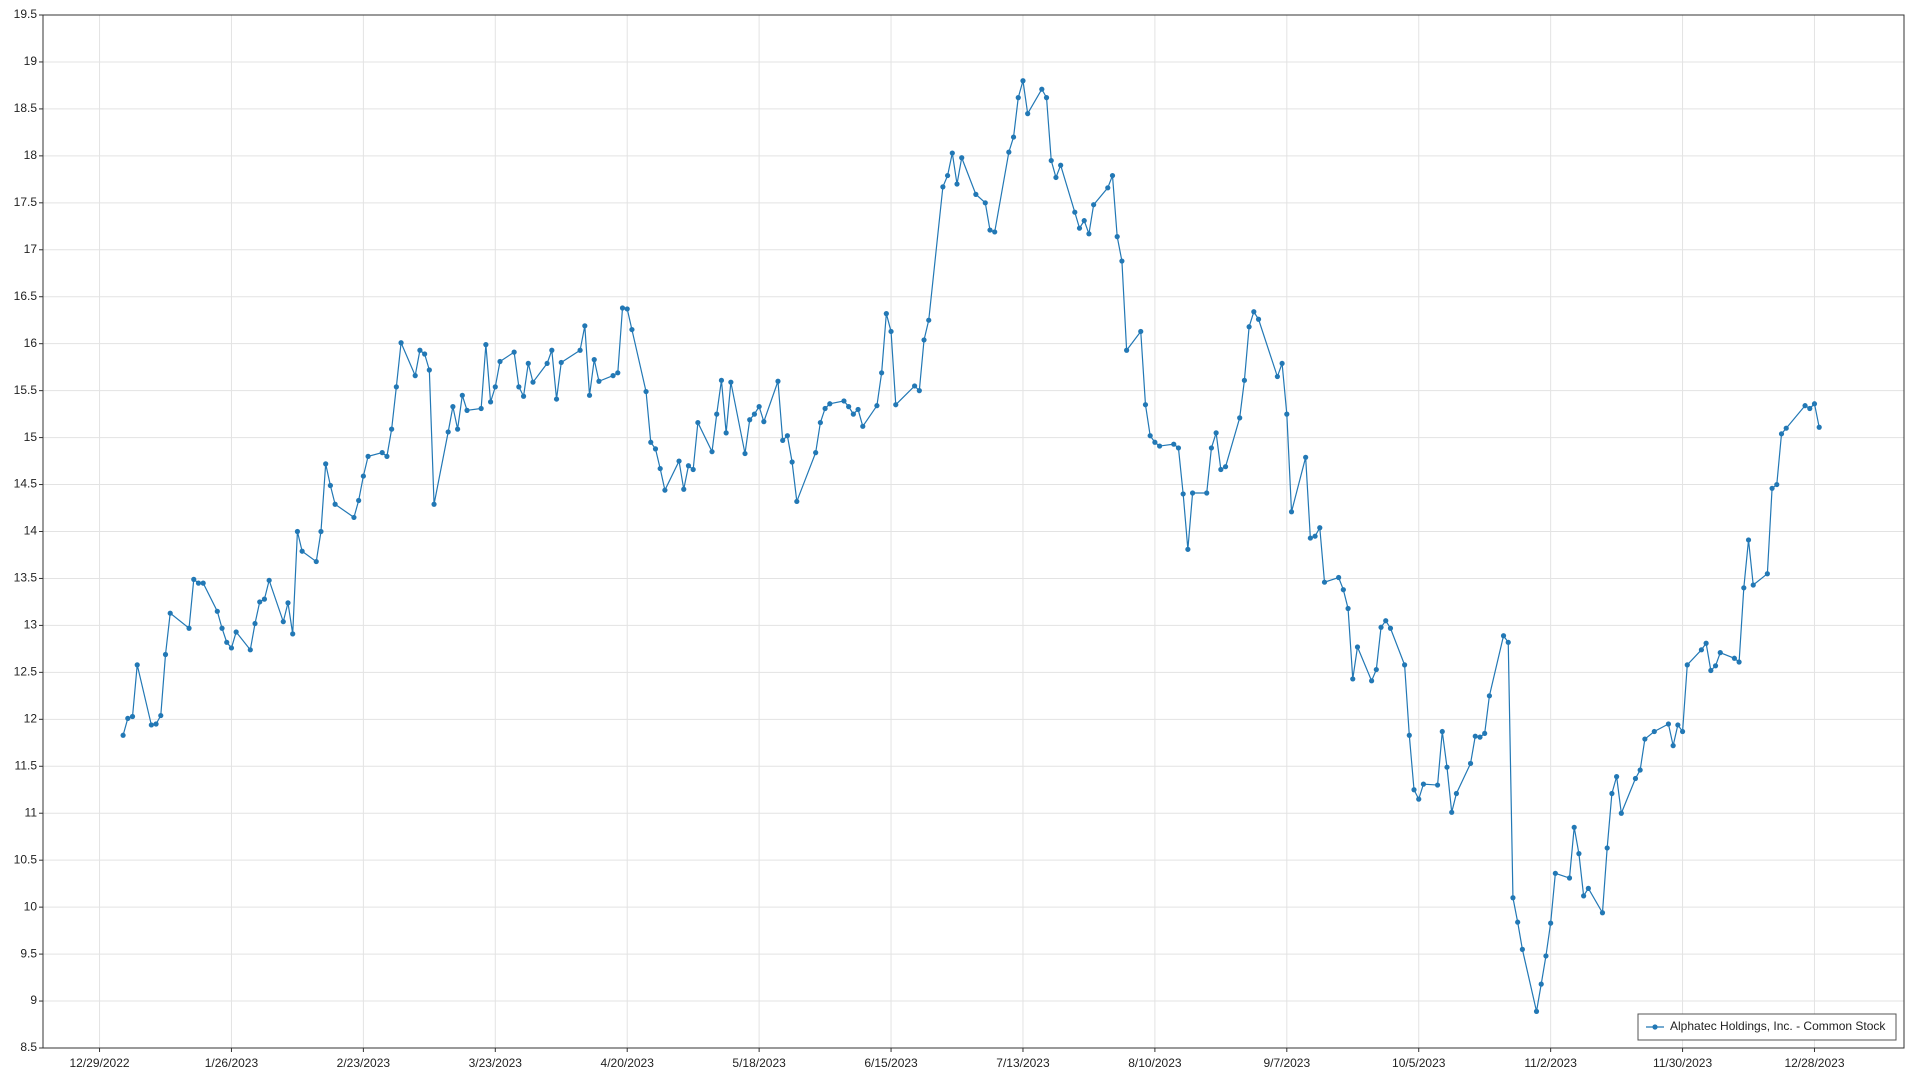  Describe the element at coordinates (26, 484) in the screenshot. I see `y-tick-label: 14.5` at that location.